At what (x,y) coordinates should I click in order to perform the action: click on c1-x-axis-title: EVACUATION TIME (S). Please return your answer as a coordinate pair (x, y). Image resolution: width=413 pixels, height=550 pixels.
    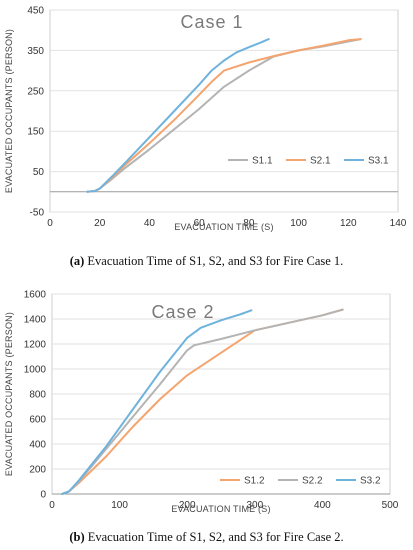
    Looking at the image, I should click on (223, 227).